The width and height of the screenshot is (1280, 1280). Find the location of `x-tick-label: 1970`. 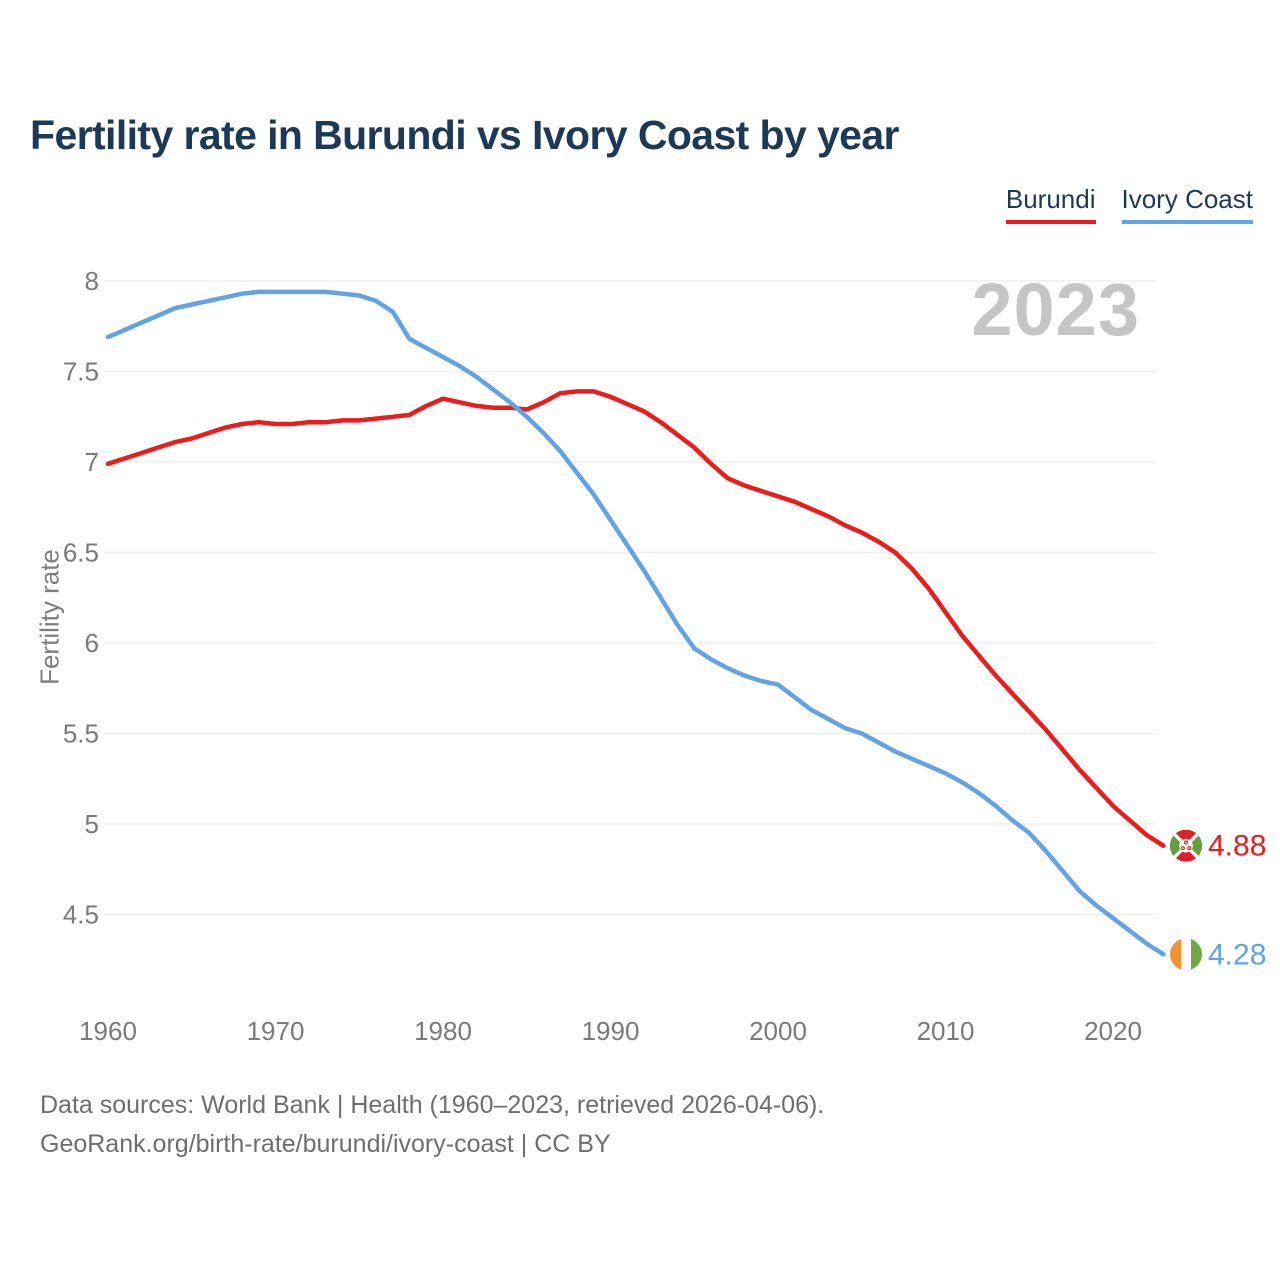

x-tick-label: 1970 is located at coordinates (276, 1031).